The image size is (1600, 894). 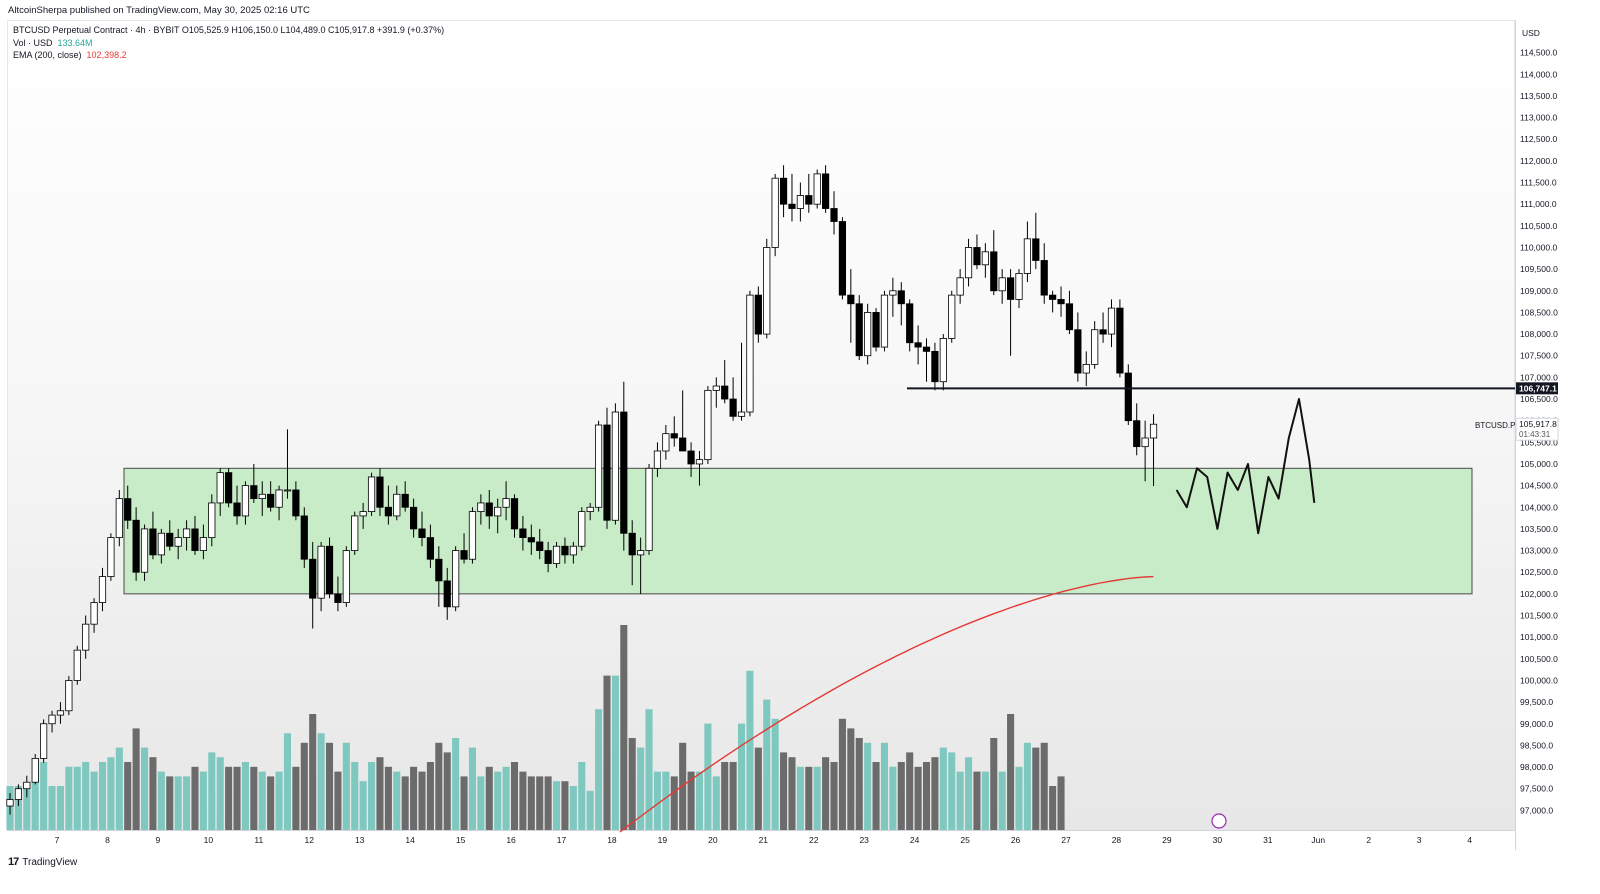 What do you see at coordinates (13, 862) in the screenshot?
I see `tradingview-logo-icon: 17` at bounding box center [13, 862].